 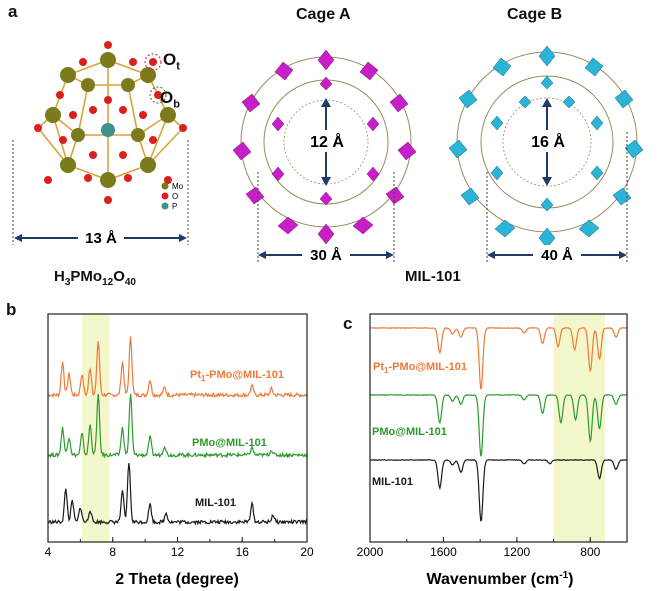 I want to click on cage-b-inner-label-bg, so click(x=548, y=141).